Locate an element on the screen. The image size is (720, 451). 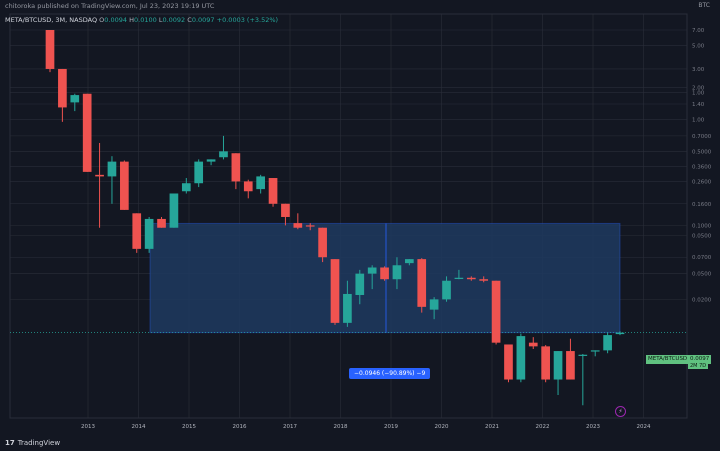
x-tick-label: 2014 is located at coordinates (139, 427).